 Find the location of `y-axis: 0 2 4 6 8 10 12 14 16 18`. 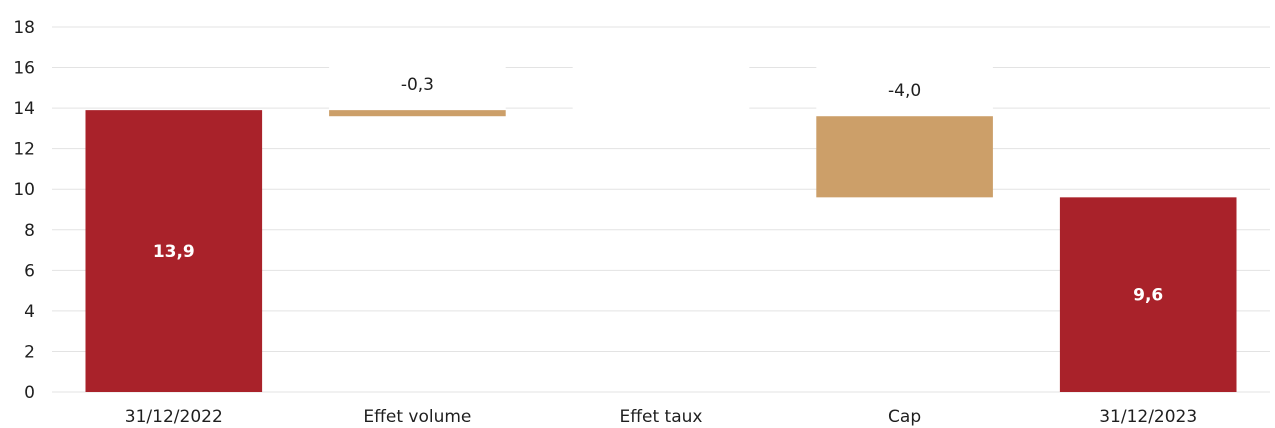

y-axis: 0 2 4 6 8 10 12 14 16 18 is located at coordinates (24, 210).